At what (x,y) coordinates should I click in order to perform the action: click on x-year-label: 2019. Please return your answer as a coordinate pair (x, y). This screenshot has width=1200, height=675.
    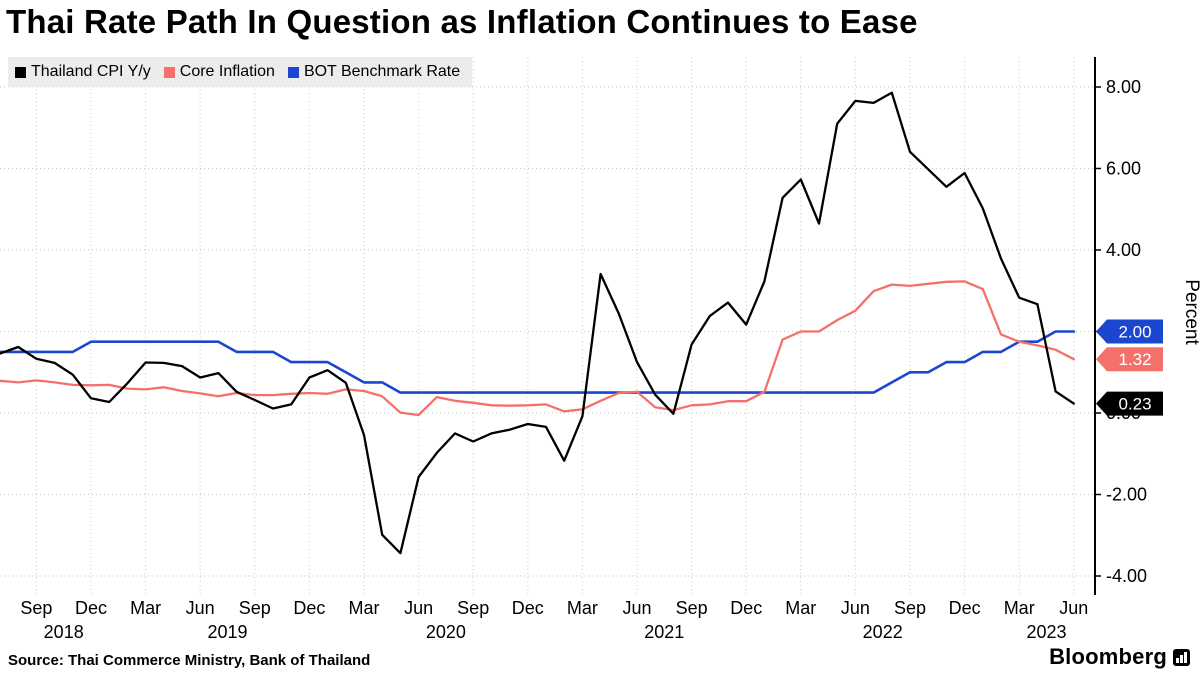
    Looking at the image, I should click on (227, 632).